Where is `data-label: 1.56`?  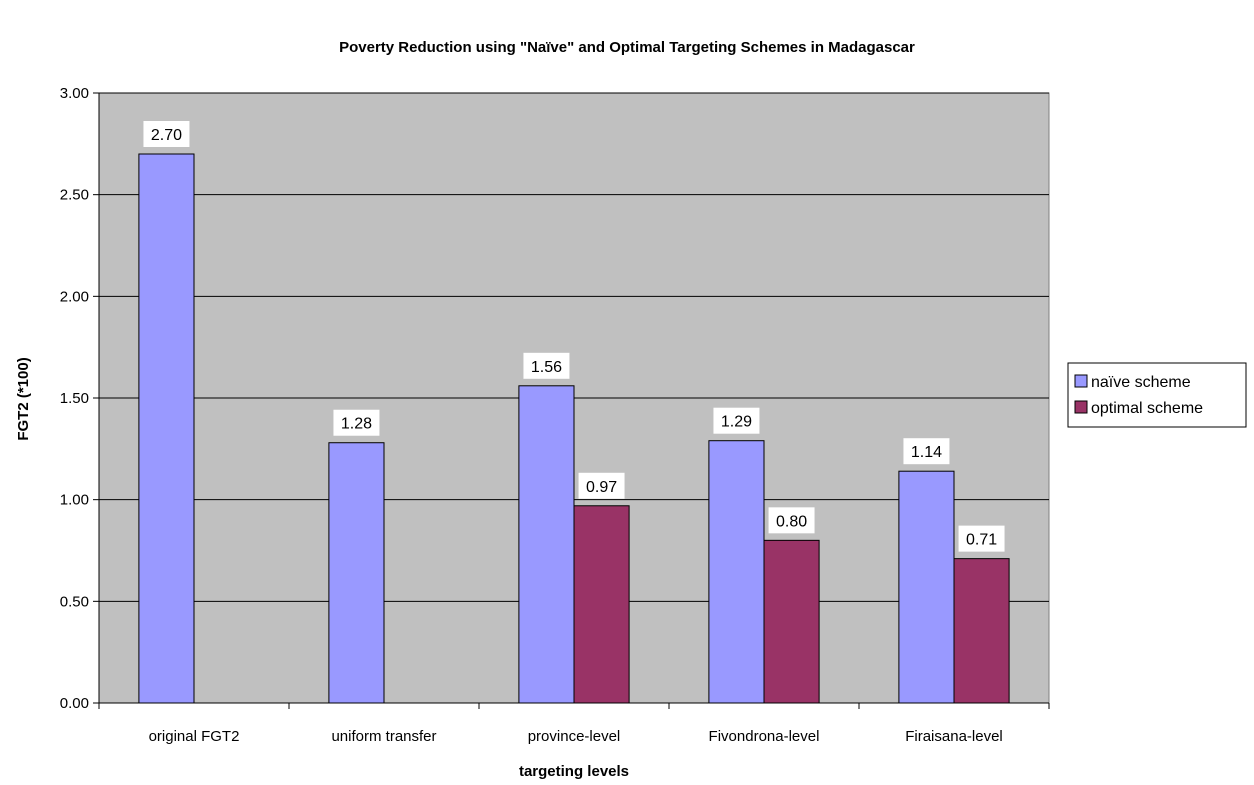
data-label: 1.56 is located at coordinates (546, 367).